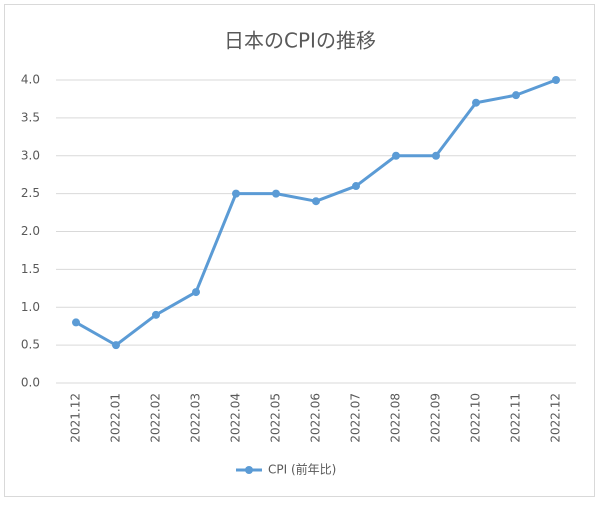 The height and width of the screenshot is (506, 600). I want to click on y-tick-label: 0.0, so click(30, 383).